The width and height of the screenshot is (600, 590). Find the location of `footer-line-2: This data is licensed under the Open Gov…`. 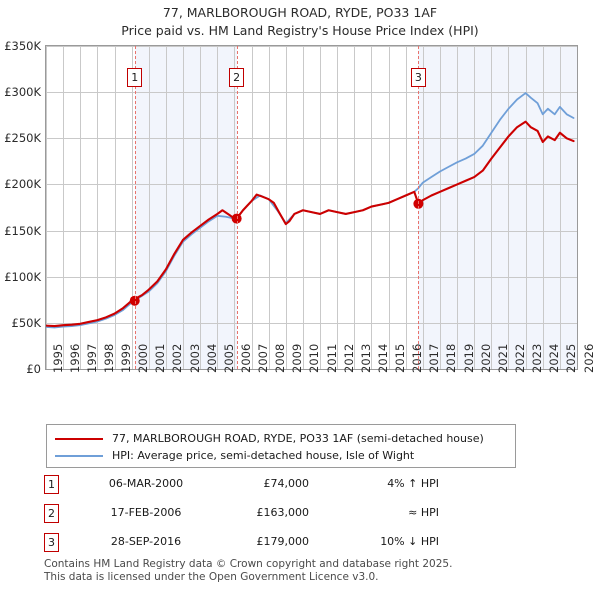

footer-line-2: This data is licensed under the Open Gov… is located at coordinates (211, 576).